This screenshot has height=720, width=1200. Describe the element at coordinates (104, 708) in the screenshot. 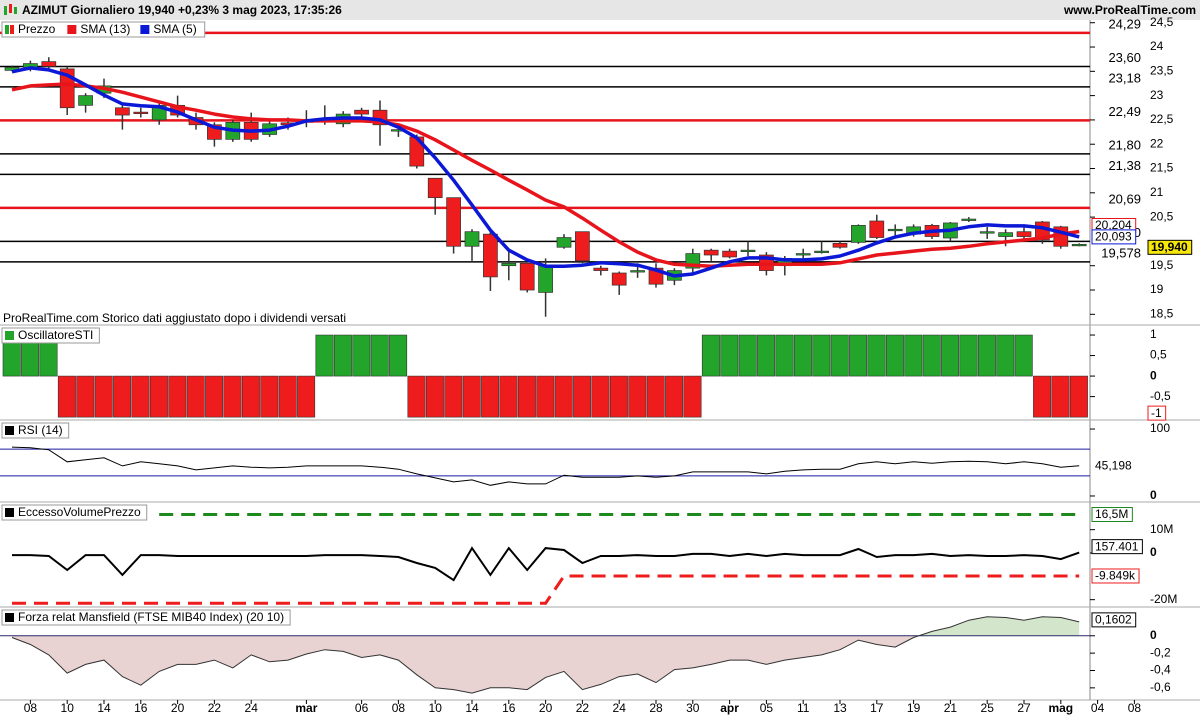

I see `x-tick-label: 14` at that location.